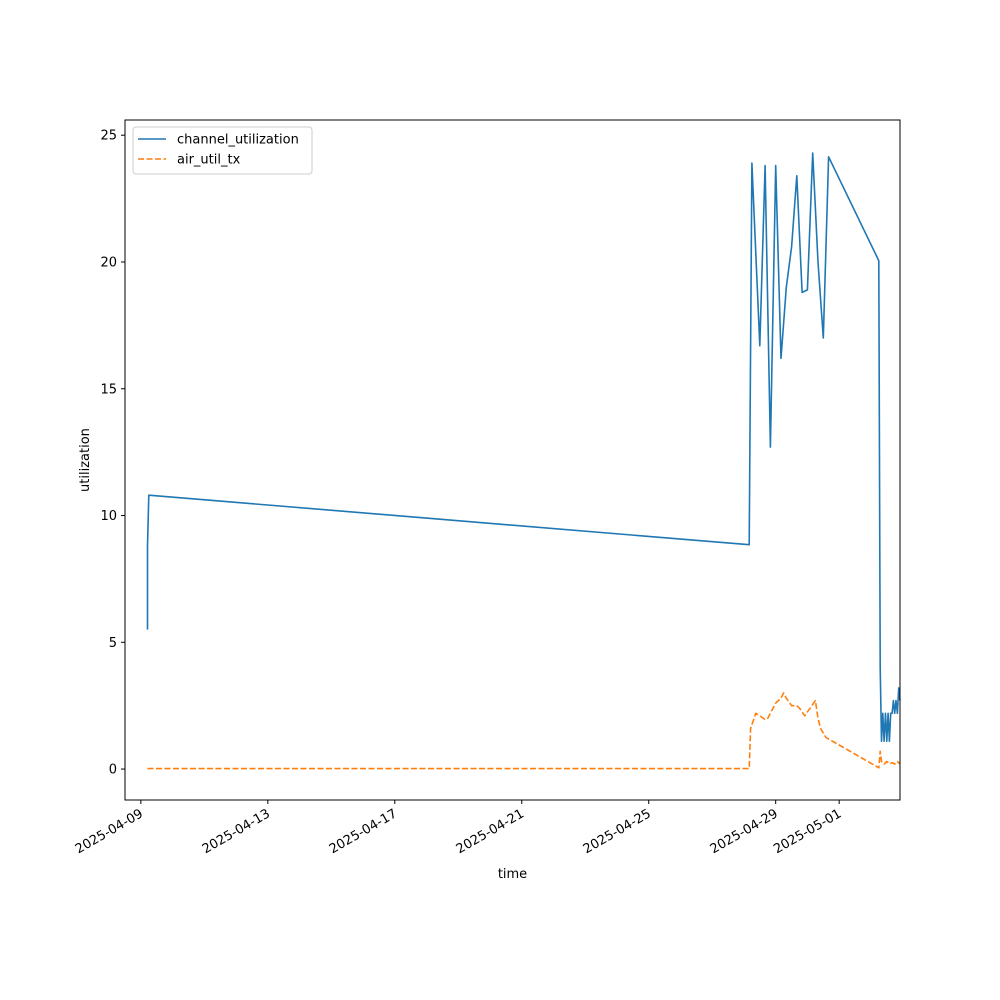 Image resolution: width=1000 pixels, height=1000 pixels. What do you see at coordinates (108, 136) in the screenshot?
I see `y-tick-label: 25` at bounding box center [108, 136].